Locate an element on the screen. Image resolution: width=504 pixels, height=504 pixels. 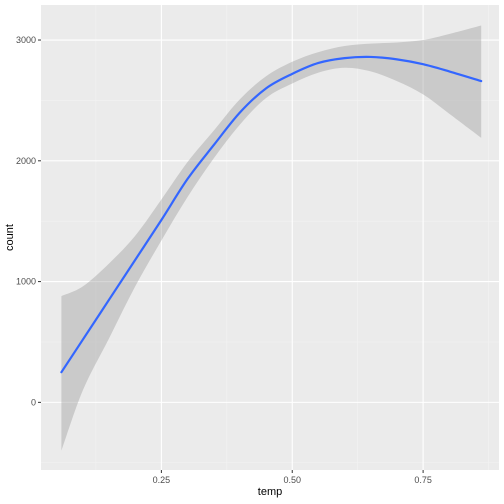
y-tick-label: 1000 is located at coordinates (26, 282).